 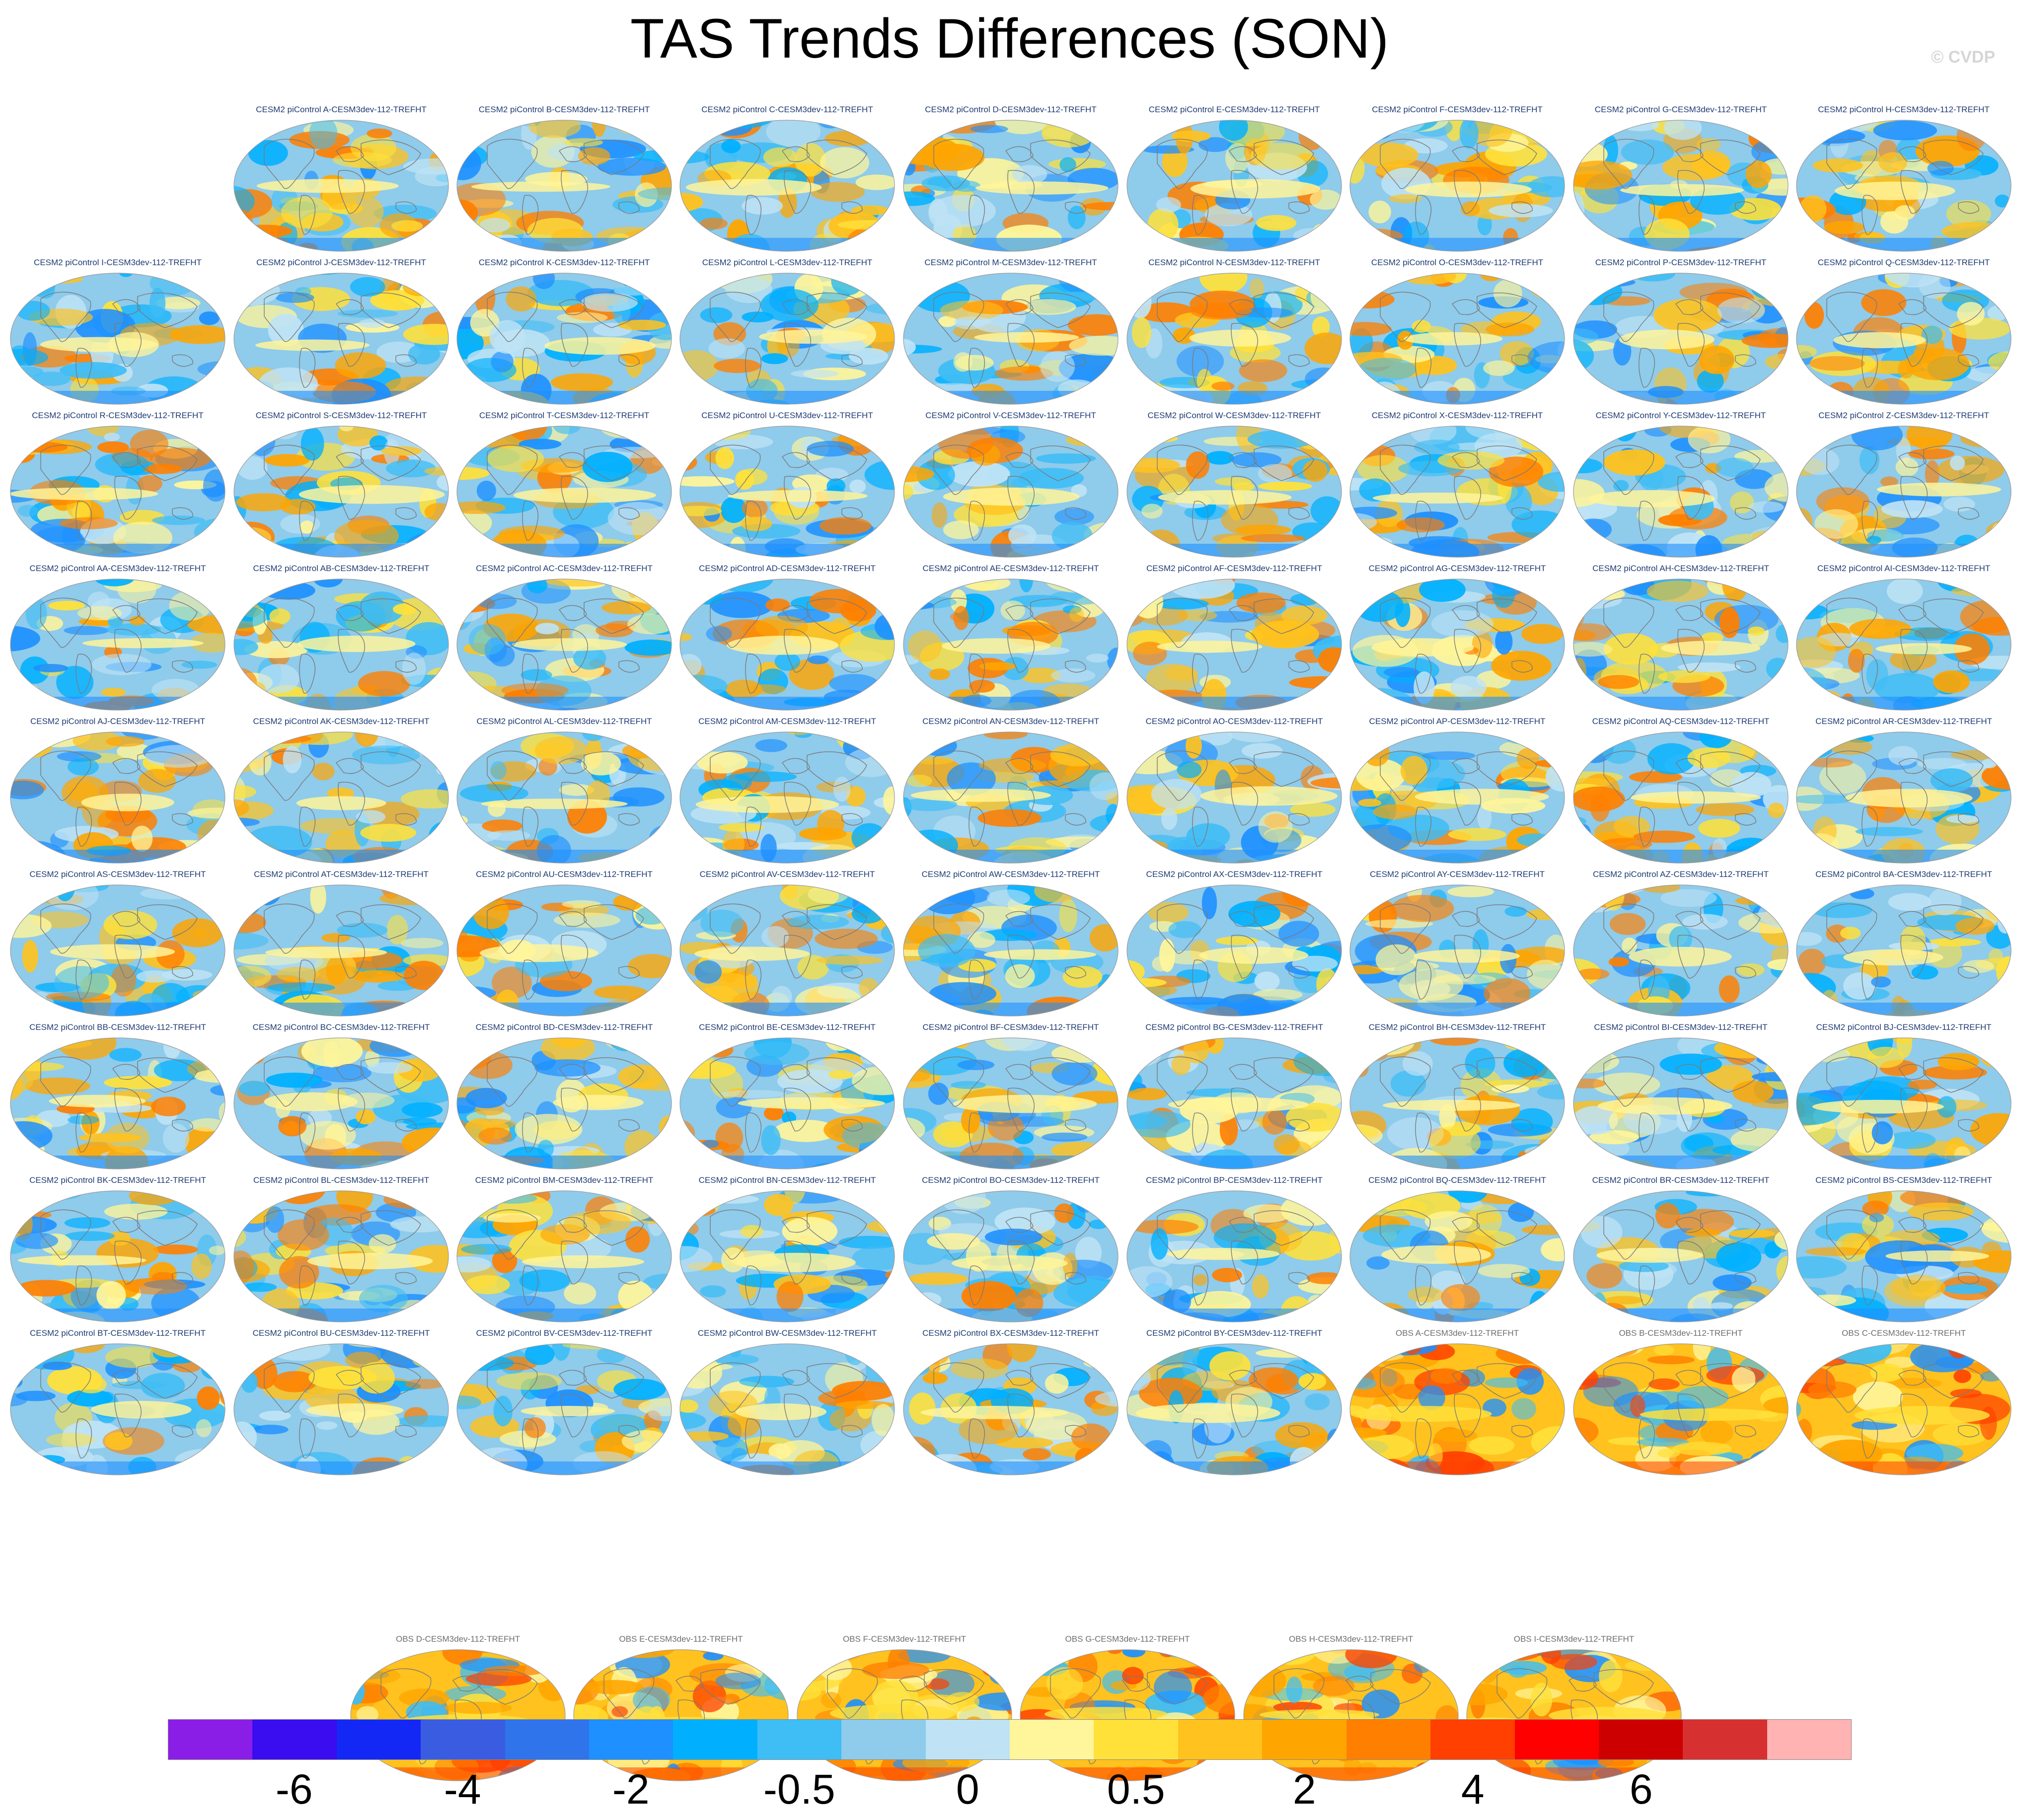 I want to click on map-panel: CESM2 piControl E-CESM3dev-112-TREFHT, so click(x=1234, y=181).